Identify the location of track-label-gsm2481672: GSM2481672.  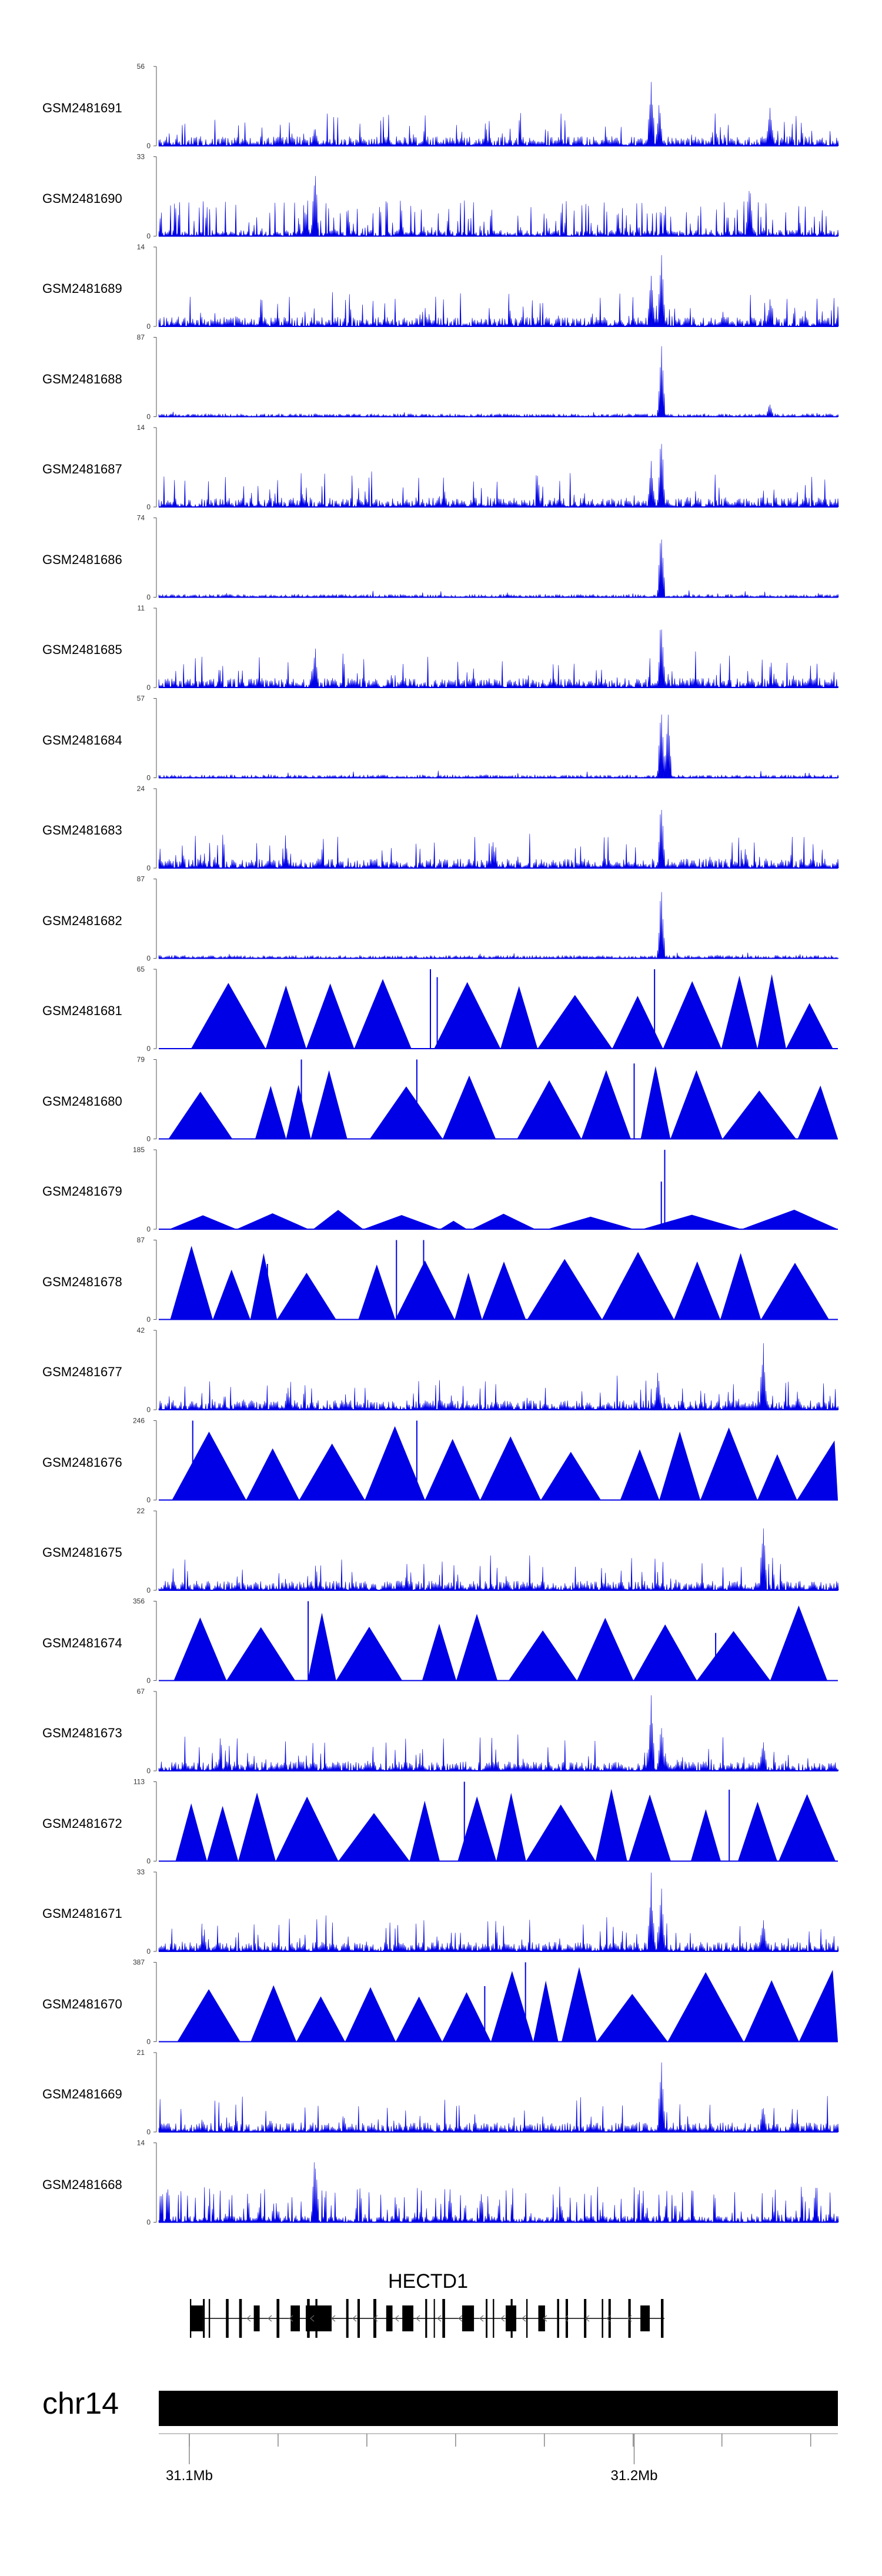
(82, 1823).